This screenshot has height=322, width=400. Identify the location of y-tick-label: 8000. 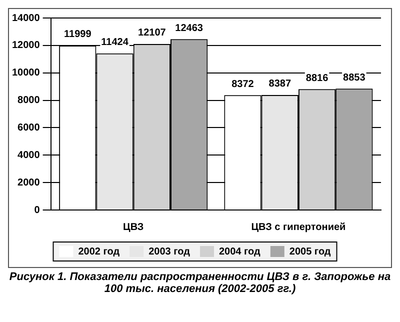
(29, 100).